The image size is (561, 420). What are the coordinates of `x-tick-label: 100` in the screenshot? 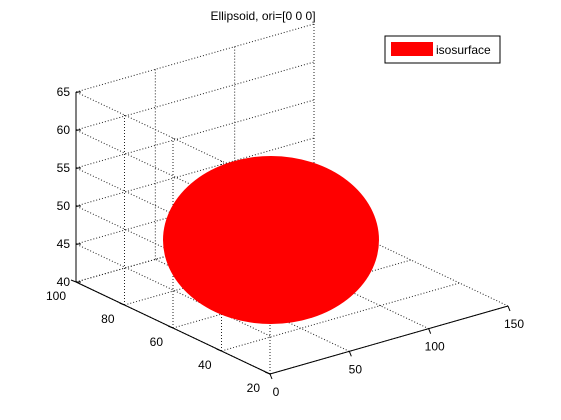 It's located at (435, 347).